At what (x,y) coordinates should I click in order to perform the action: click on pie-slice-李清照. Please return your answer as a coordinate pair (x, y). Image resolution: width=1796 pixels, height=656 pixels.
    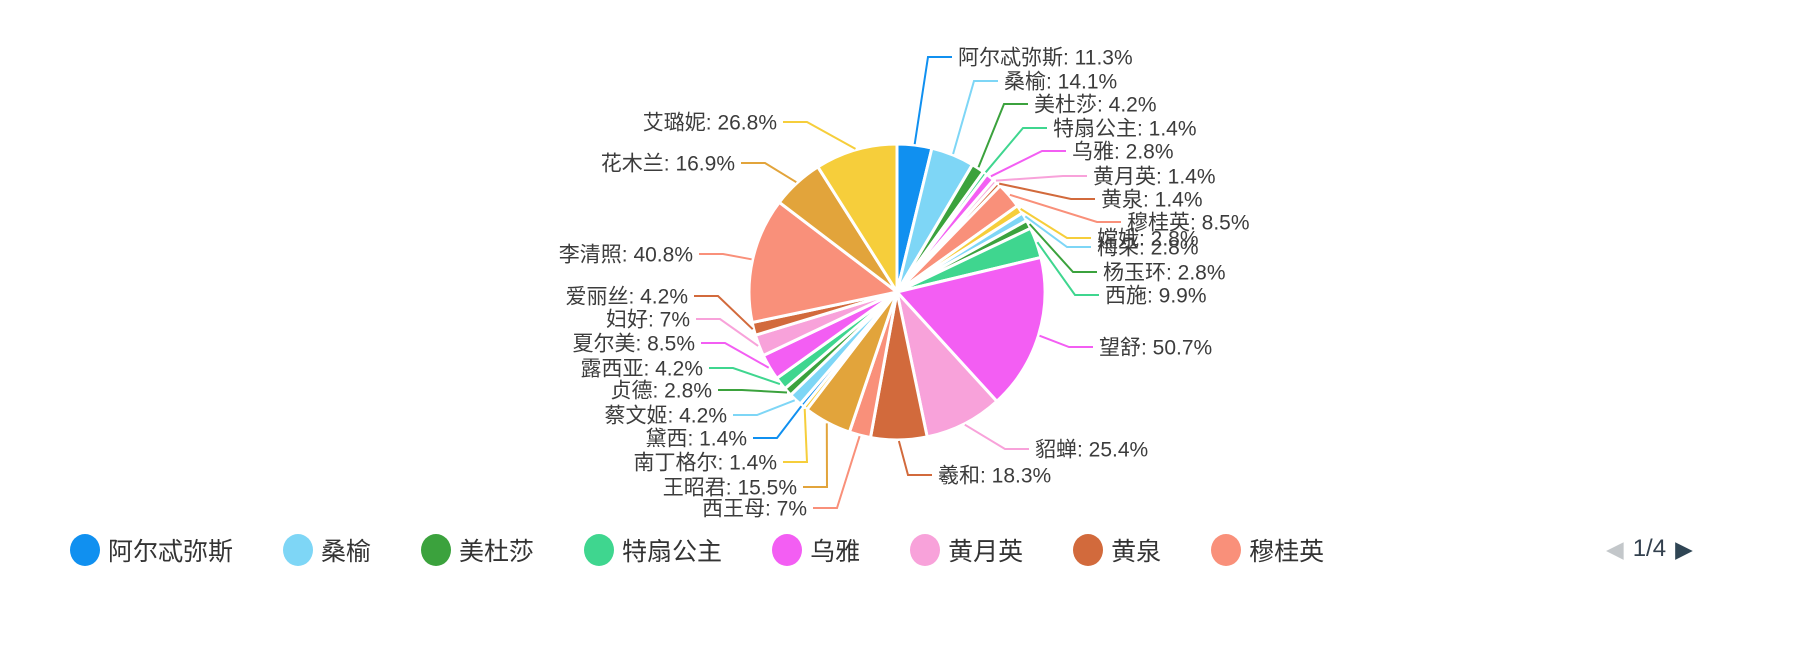
    Looking at the image, I should click on (823, 262).